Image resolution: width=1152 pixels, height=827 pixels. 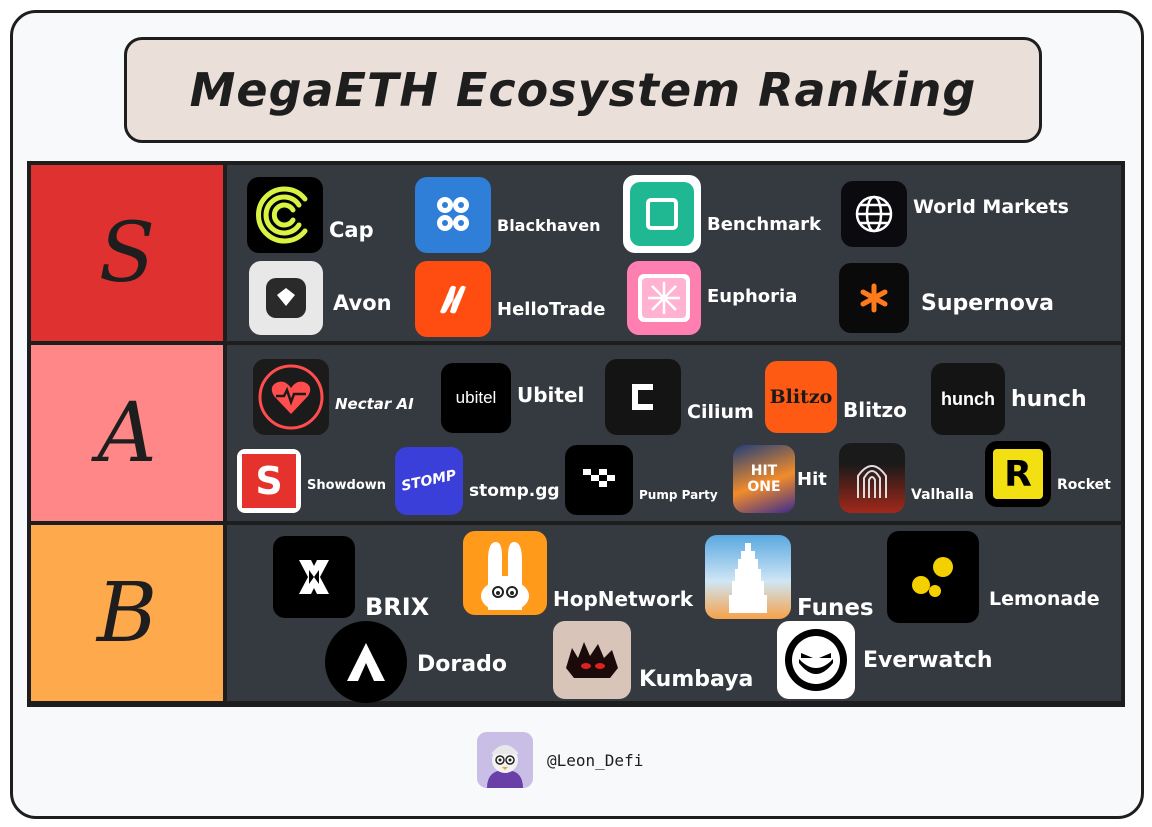 I want to click on avatar, so click(x=505, y=760).